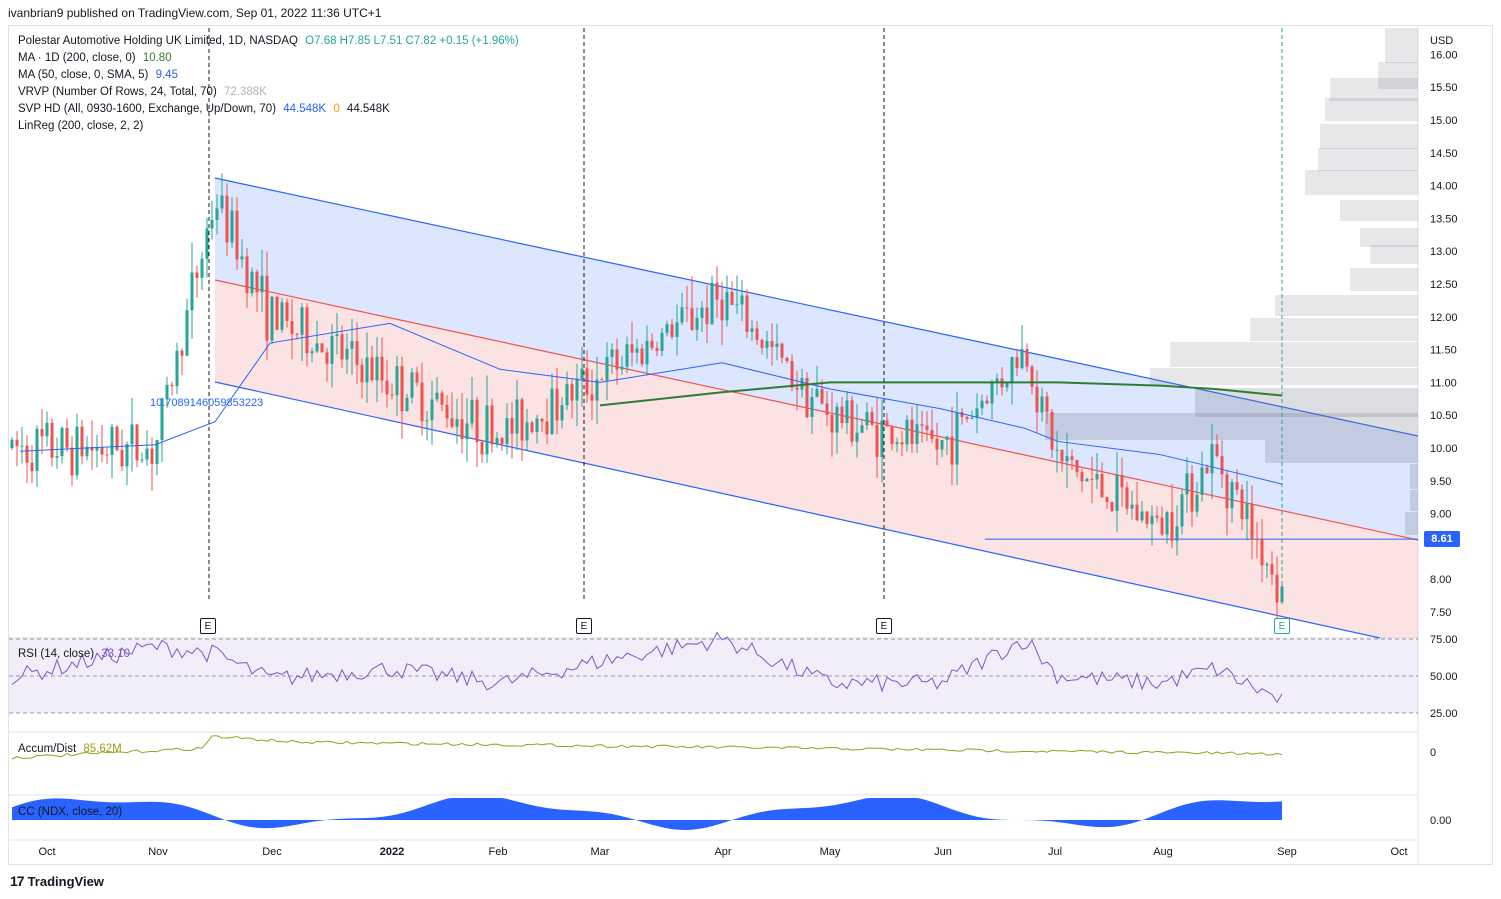 Image resolution: width=1501 pixels, height=899 pixels. Describe the element at coordinates (1444, 88) in the screenshot. I see `price-tick-label: 15.50` at that location.